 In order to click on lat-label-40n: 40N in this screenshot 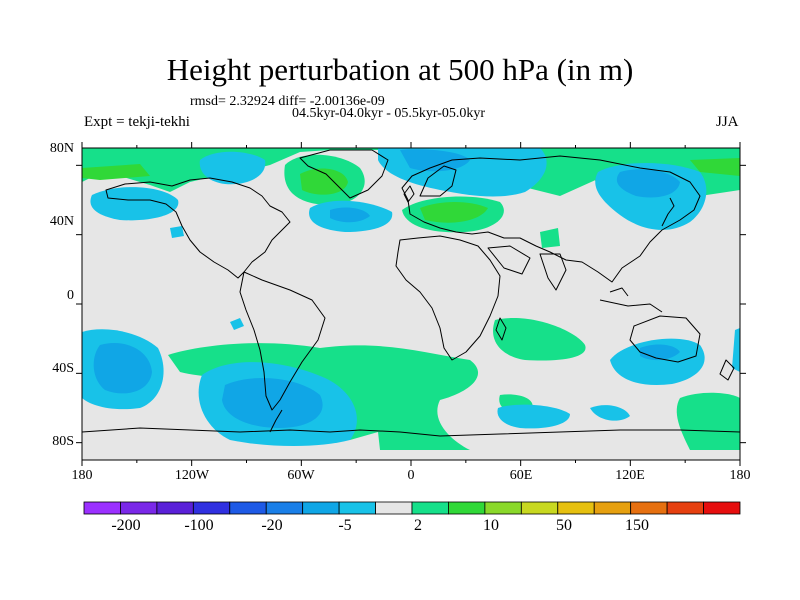, I will do `click(61, 221)`.